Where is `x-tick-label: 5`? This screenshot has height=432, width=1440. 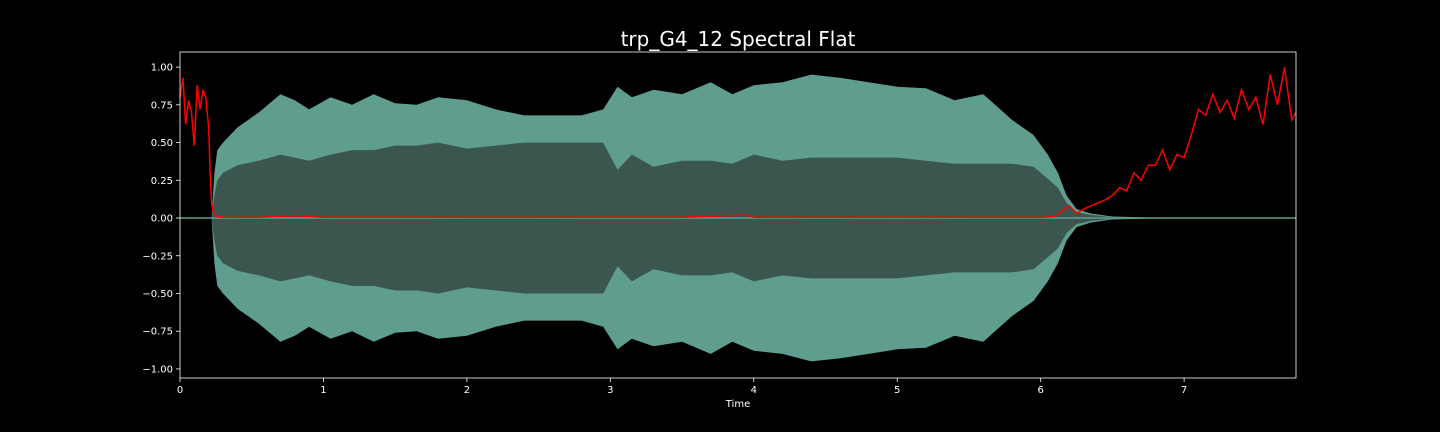
x-tick-label: 5 is located at coordinates (897, 390).